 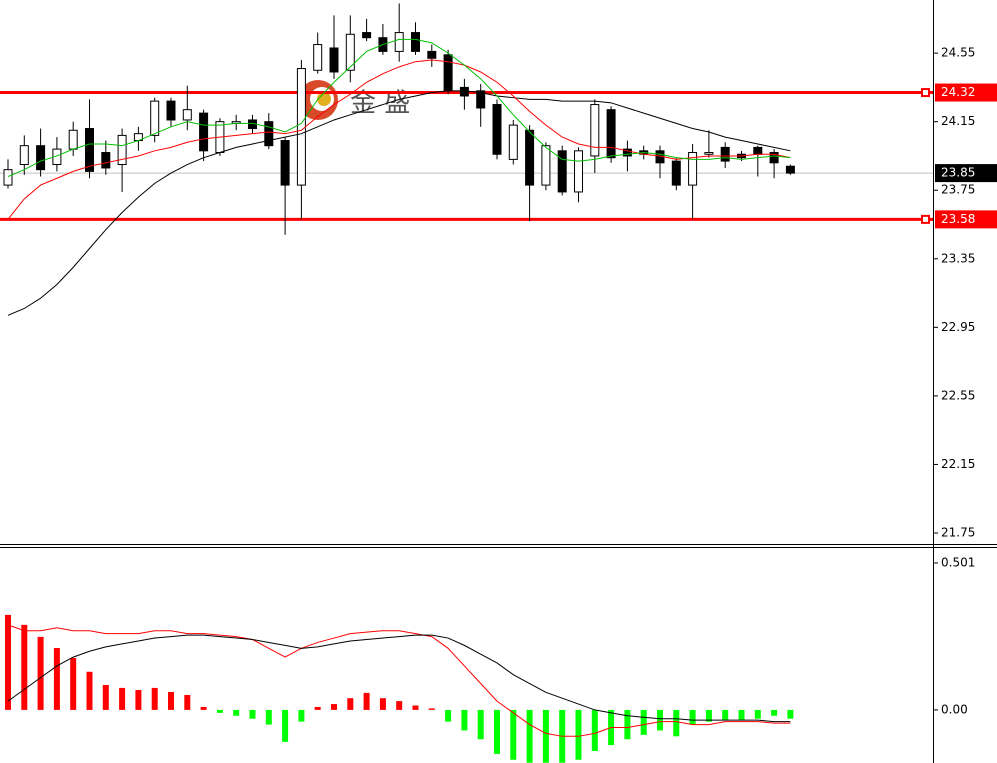 What do you see at coordinates (958, 121) in the screenshot?
I see `y-tick-label: 24.15` at bounding box center [958, 121].